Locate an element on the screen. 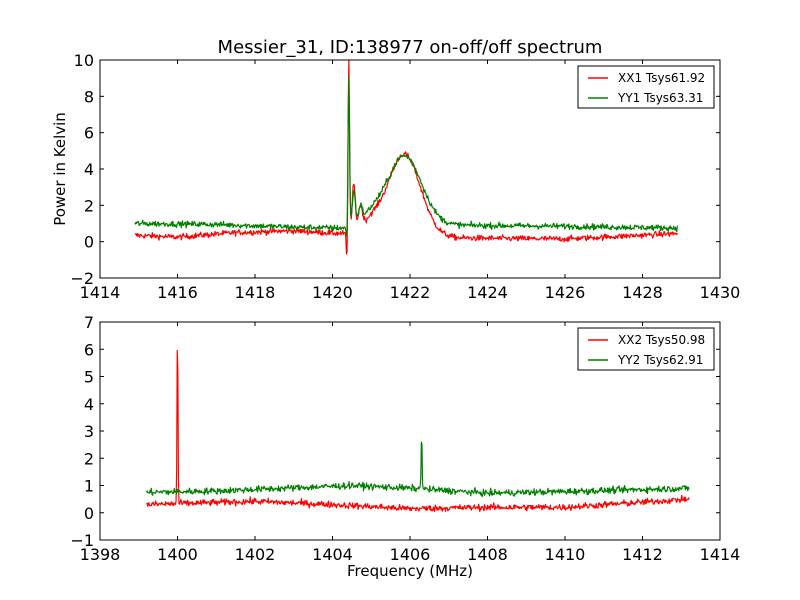 This screenshot has width=800, height=600. top-legend: XX1 Tsys61.92 YY1 Tsys63.31 is located at coordinates (646, 87).